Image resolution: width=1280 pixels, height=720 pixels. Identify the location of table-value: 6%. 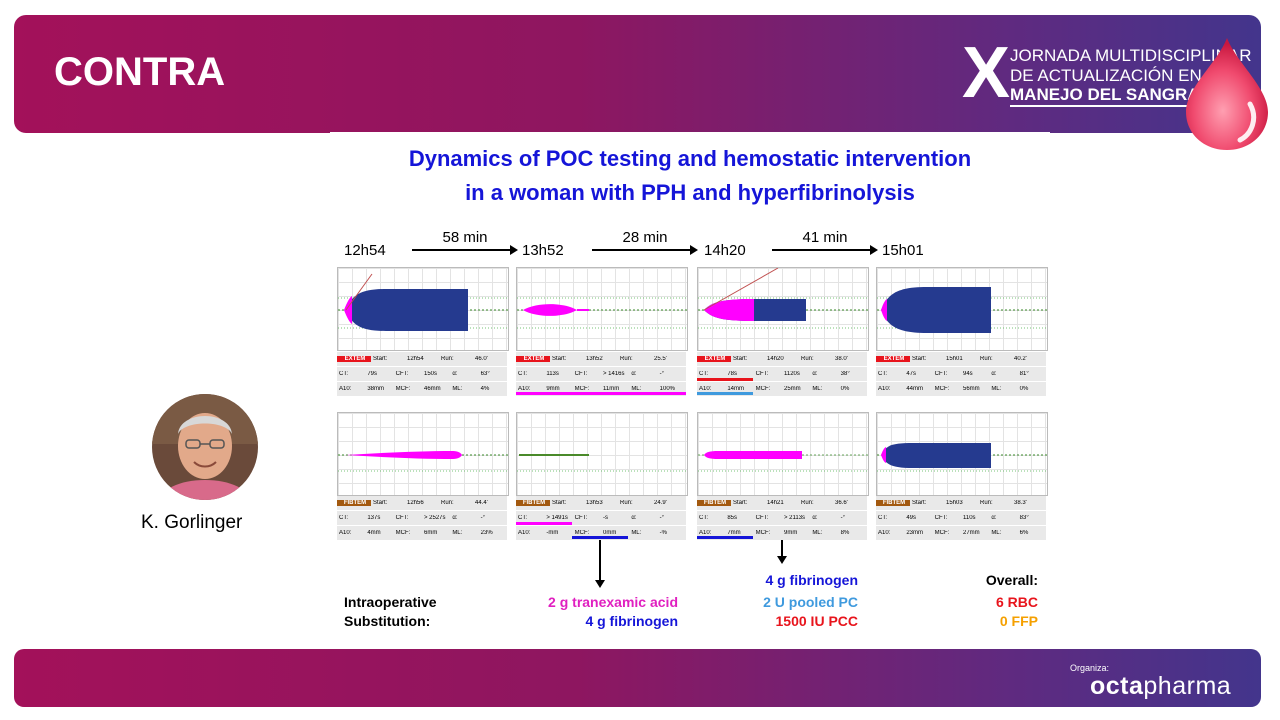
(1024, 533).